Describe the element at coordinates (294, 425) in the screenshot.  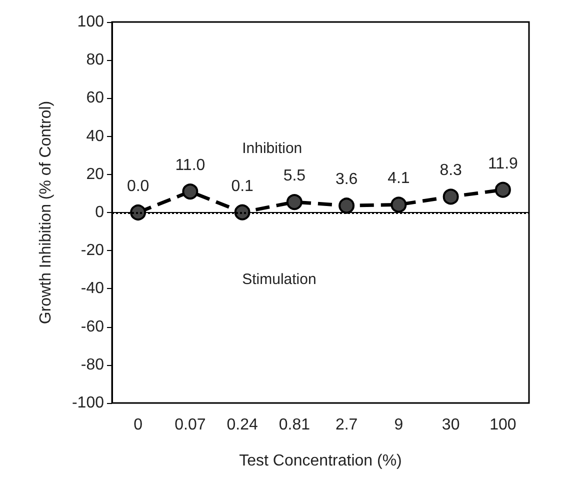
I see `x-tick-label: 0.81` at that location.